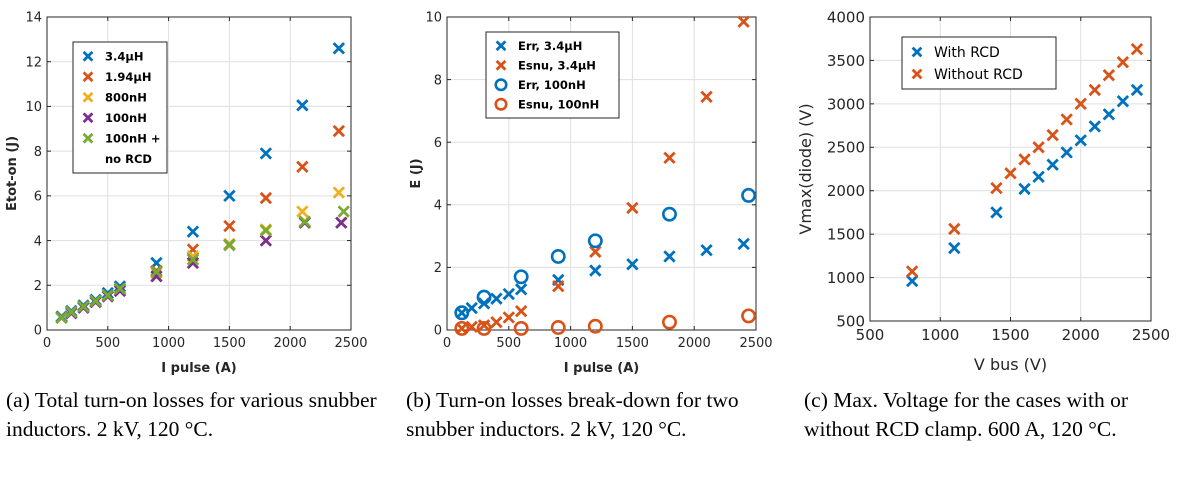 The height and width of the screenshot is (478, 1177). Describe the element at coordinates (38, 286) in the screenshot. I see `y-tick-label: 2` at that location.